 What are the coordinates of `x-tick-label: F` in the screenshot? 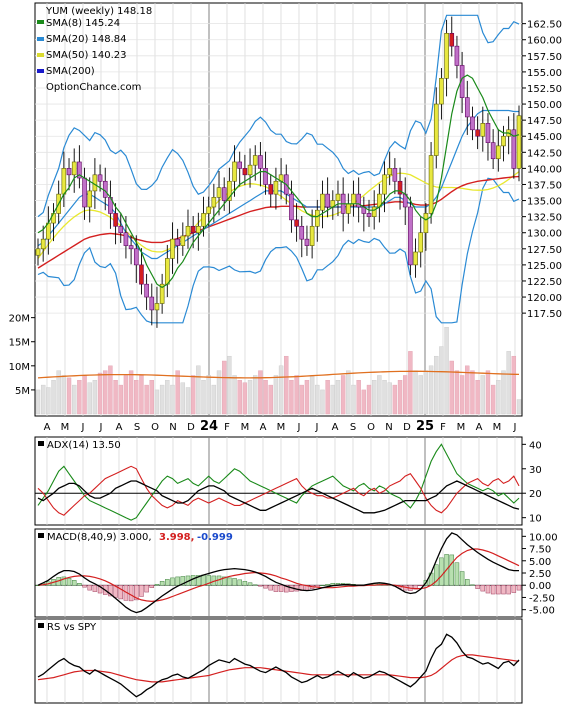 It's located at (227, 427).